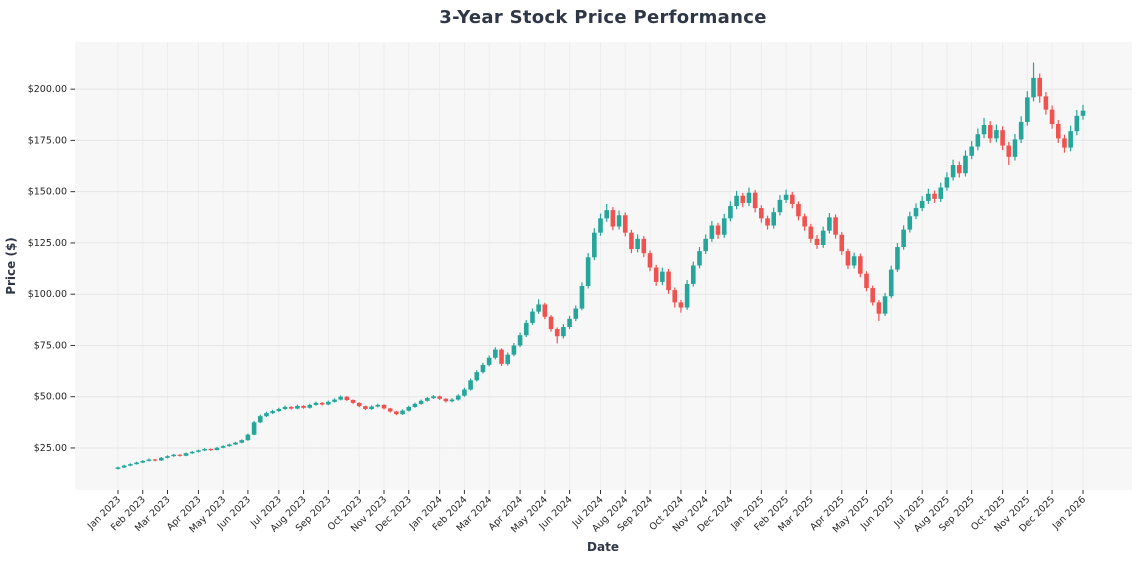 This screenshot has width=1140, height=566. Describe the element at coordinates (603, 547) in the screenshot. I see `x-axis-label: Date` at that location.